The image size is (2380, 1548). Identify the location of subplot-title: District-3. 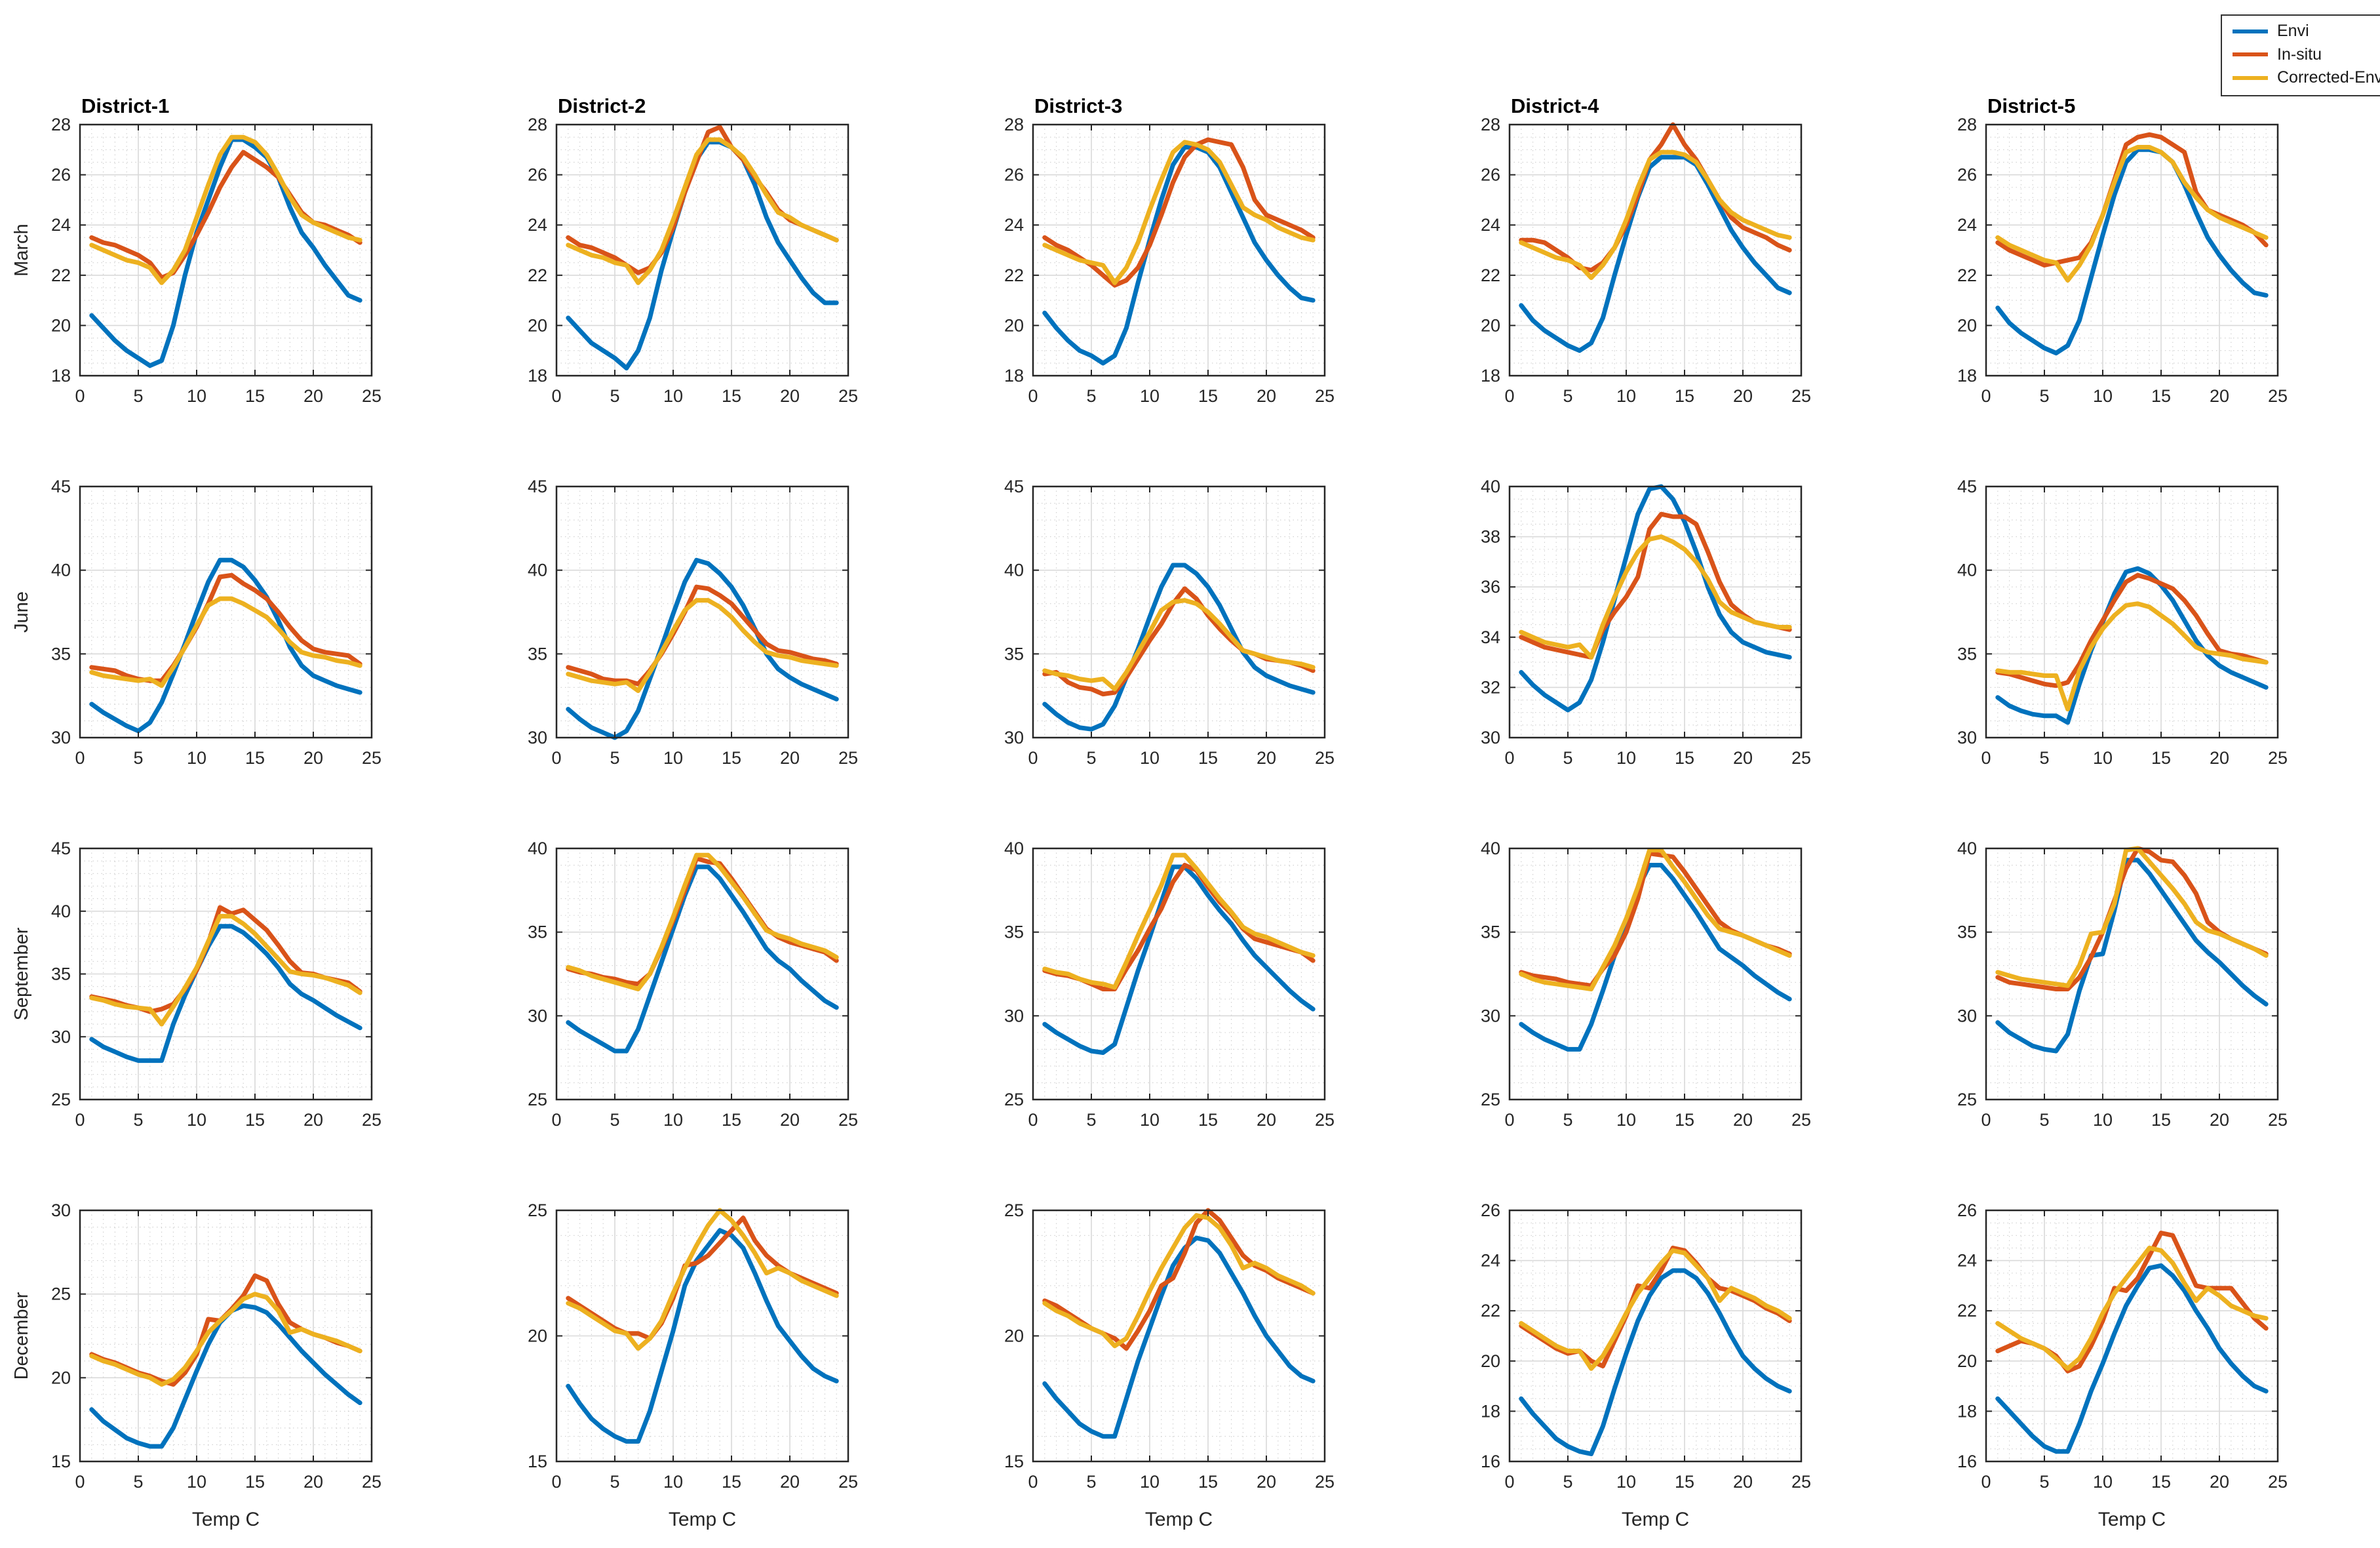
(1078, 105).